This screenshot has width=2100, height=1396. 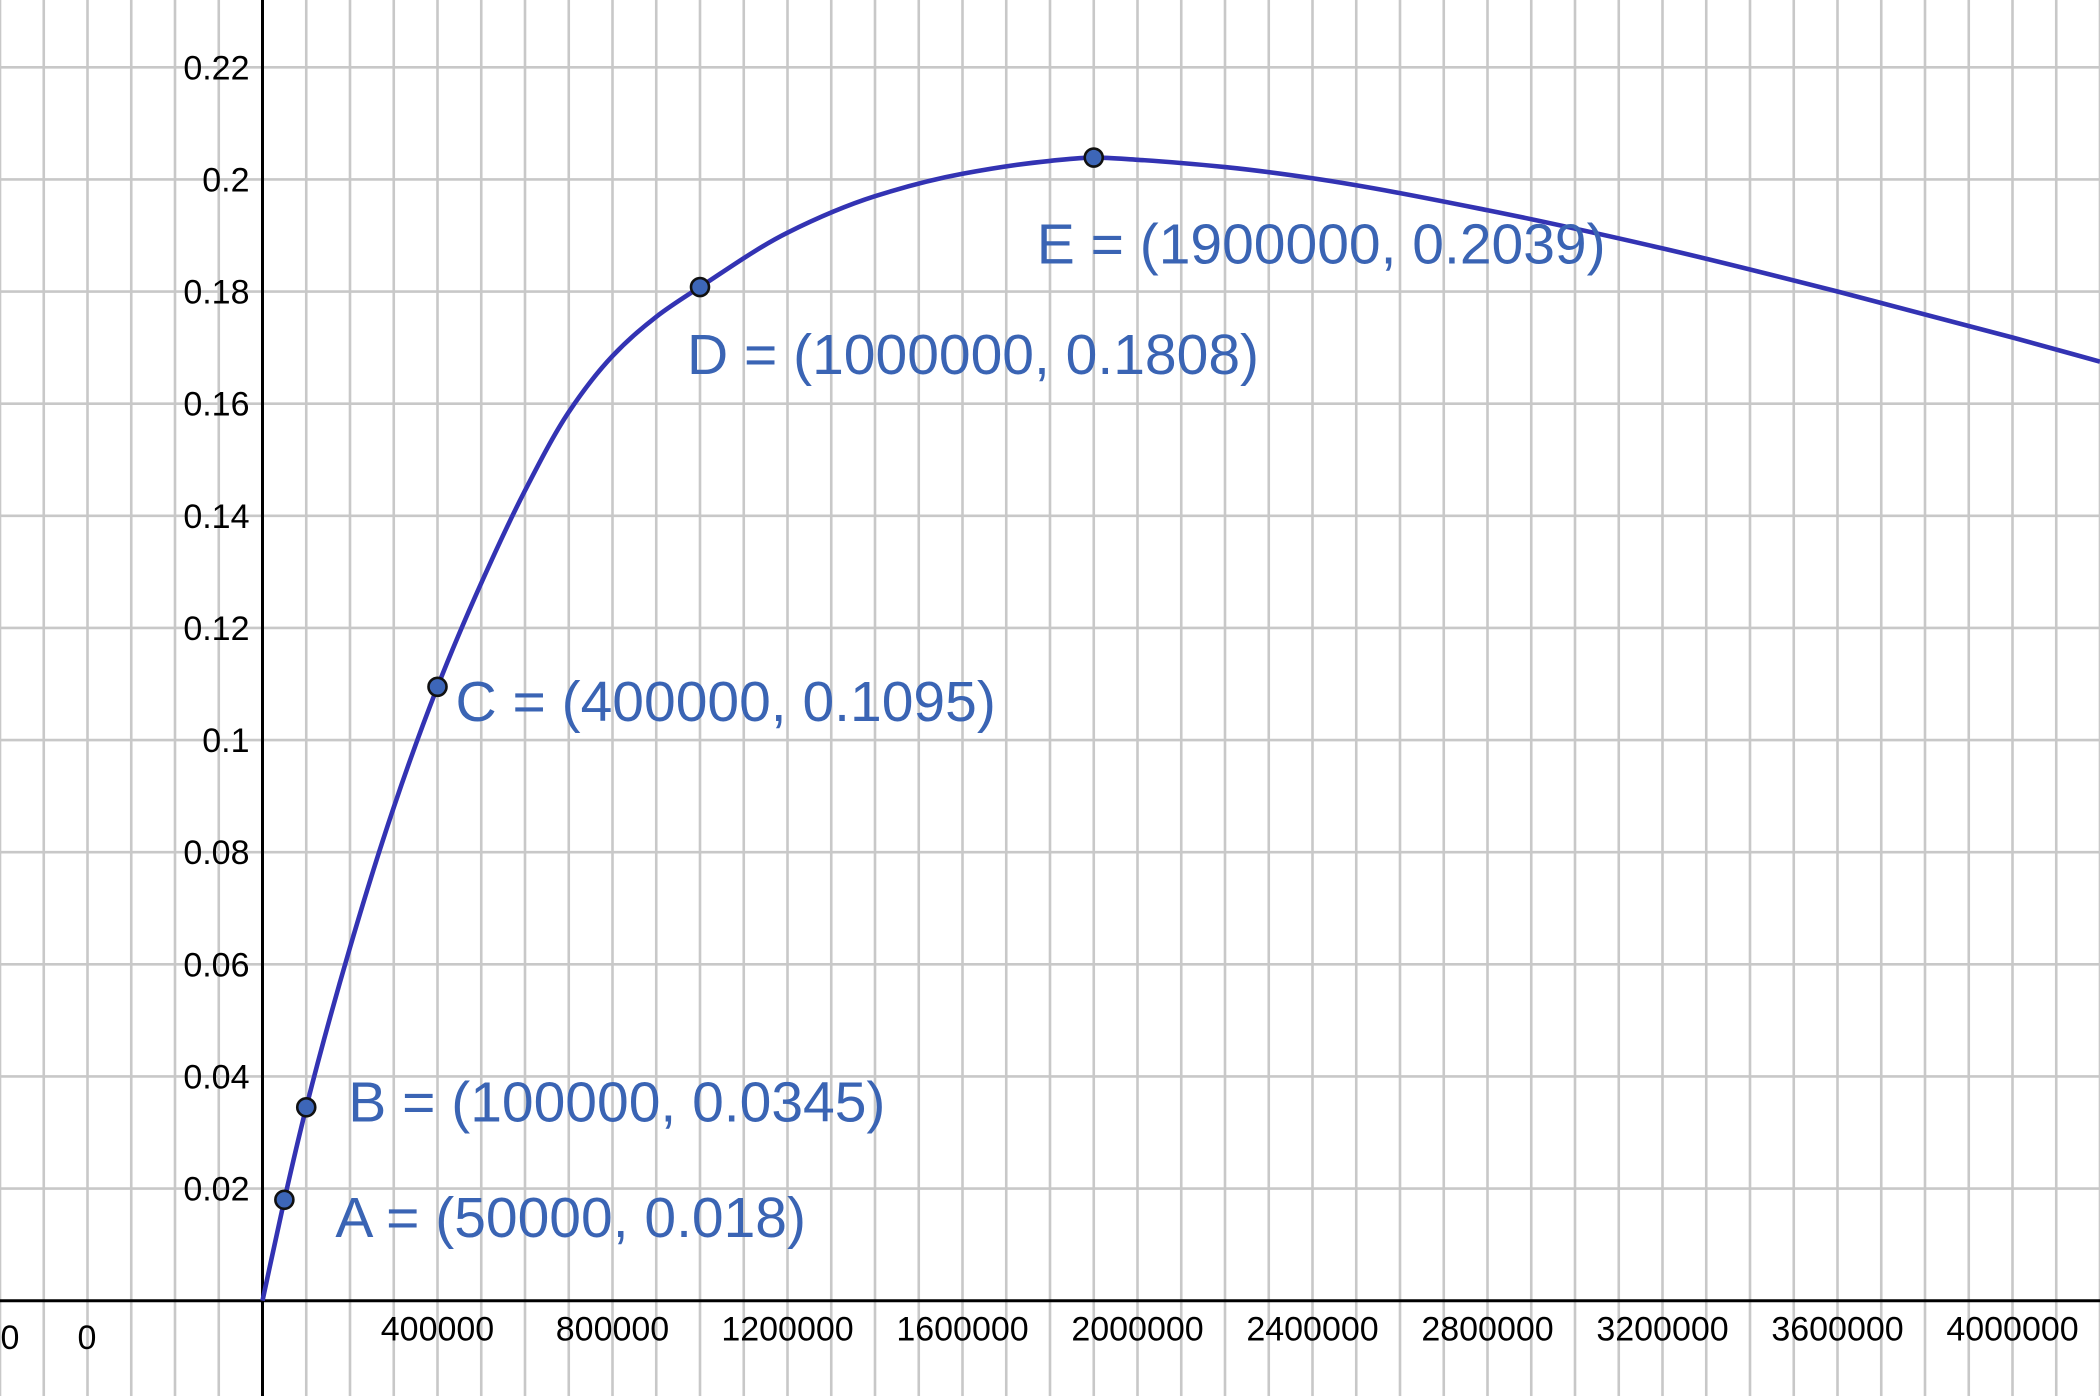 I want to click on x-tick-label: 1600000, so click(x=962, y=1330).